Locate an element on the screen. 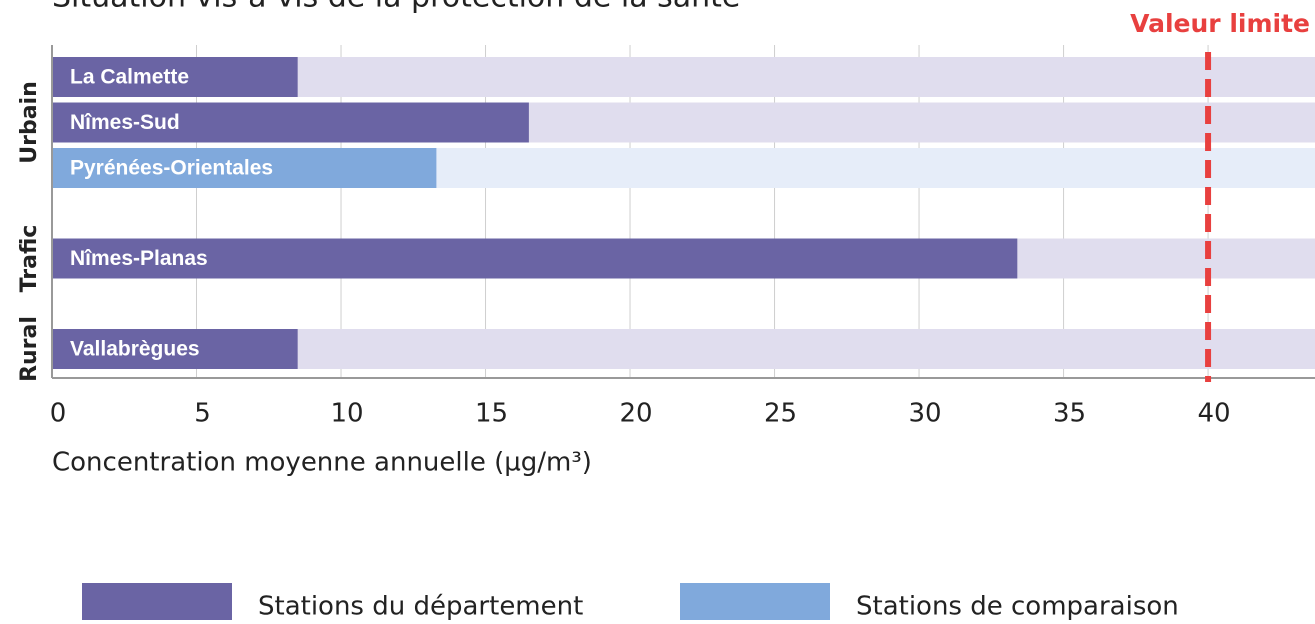 Image resolution: width=1315 pixels, height=624 pixels. group-label: Trafic is located at coordinates (29, 259).